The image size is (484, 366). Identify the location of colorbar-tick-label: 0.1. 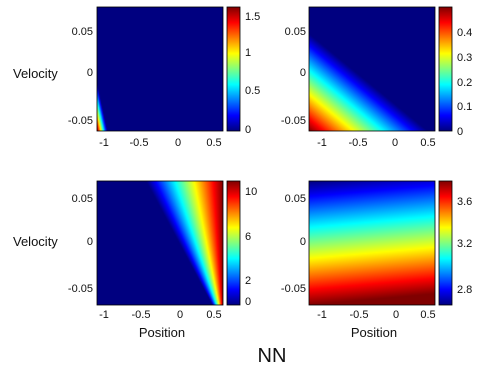
(464, 107).